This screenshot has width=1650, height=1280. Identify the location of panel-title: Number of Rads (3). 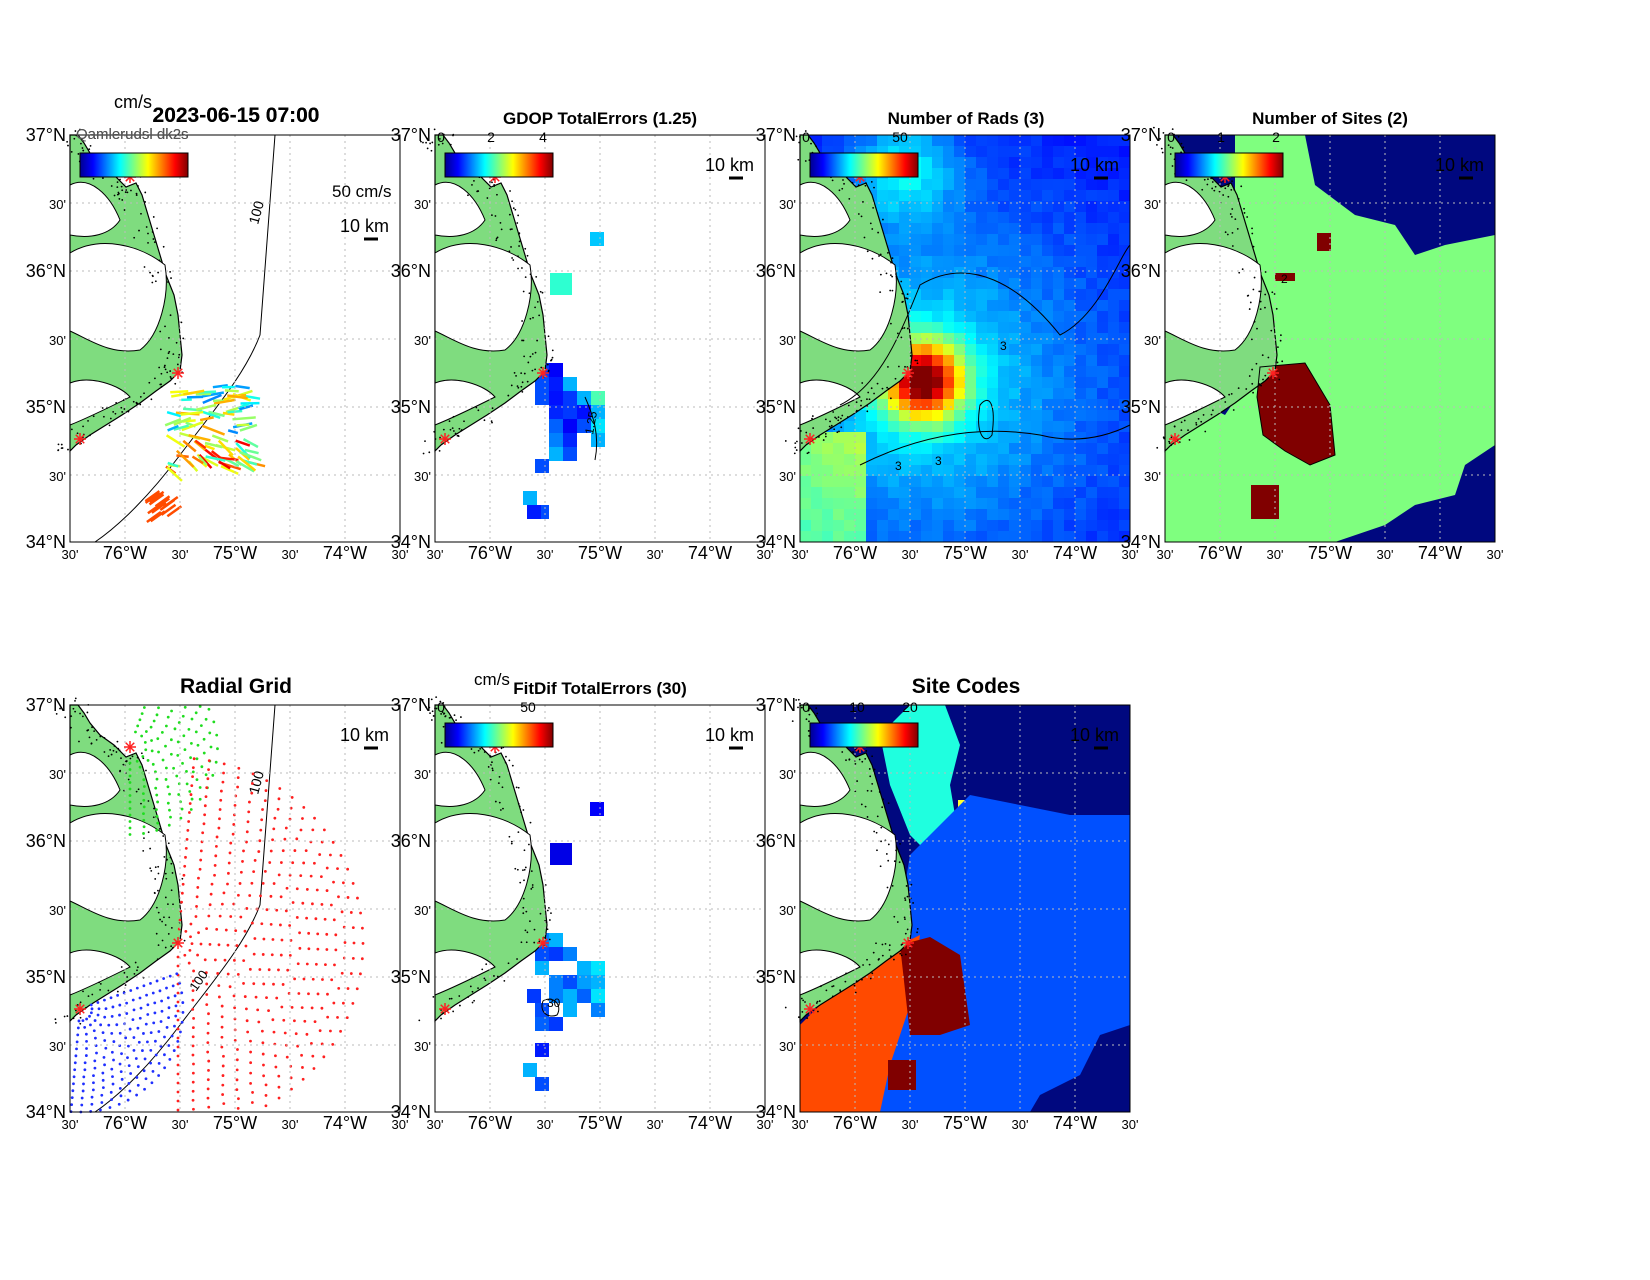
(966, 118).